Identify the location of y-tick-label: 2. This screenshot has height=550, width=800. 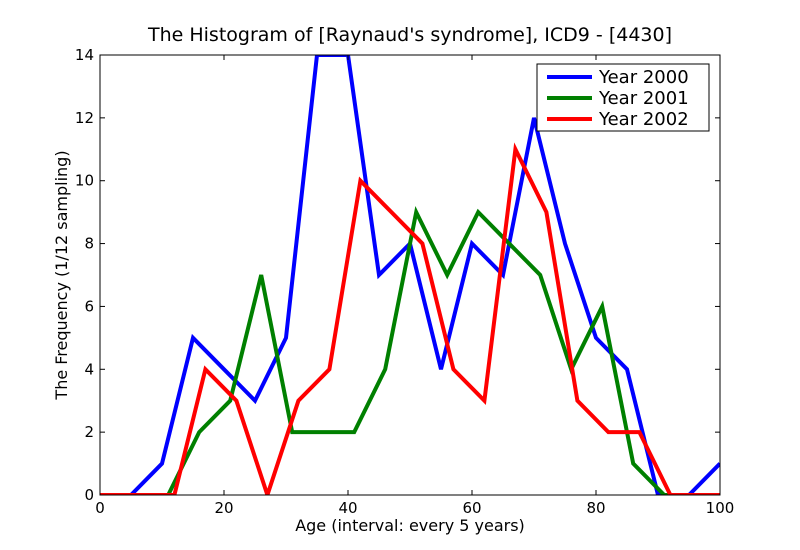
(89, 432).